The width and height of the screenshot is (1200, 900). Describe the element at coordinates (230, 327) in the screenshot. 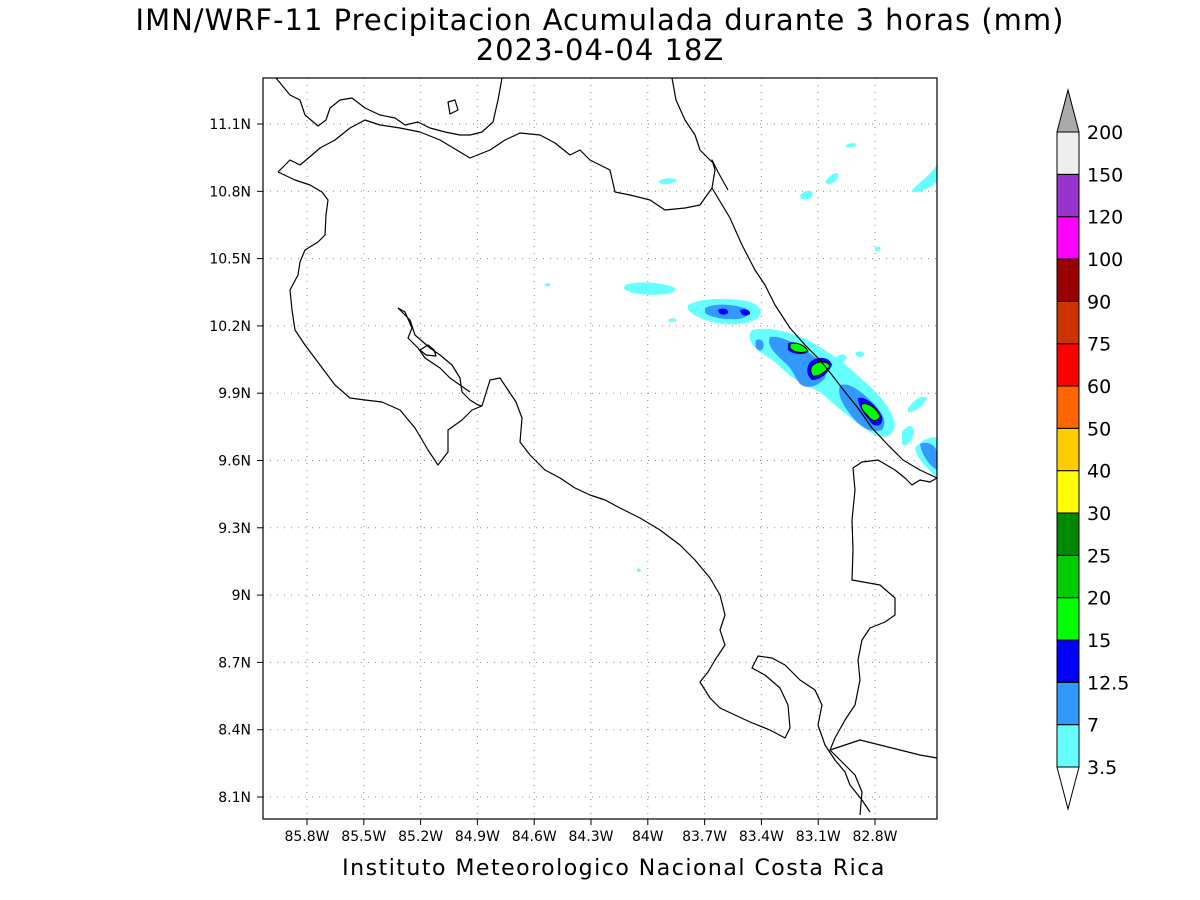

I see `lat-tick-label: 10.2N` at that location.